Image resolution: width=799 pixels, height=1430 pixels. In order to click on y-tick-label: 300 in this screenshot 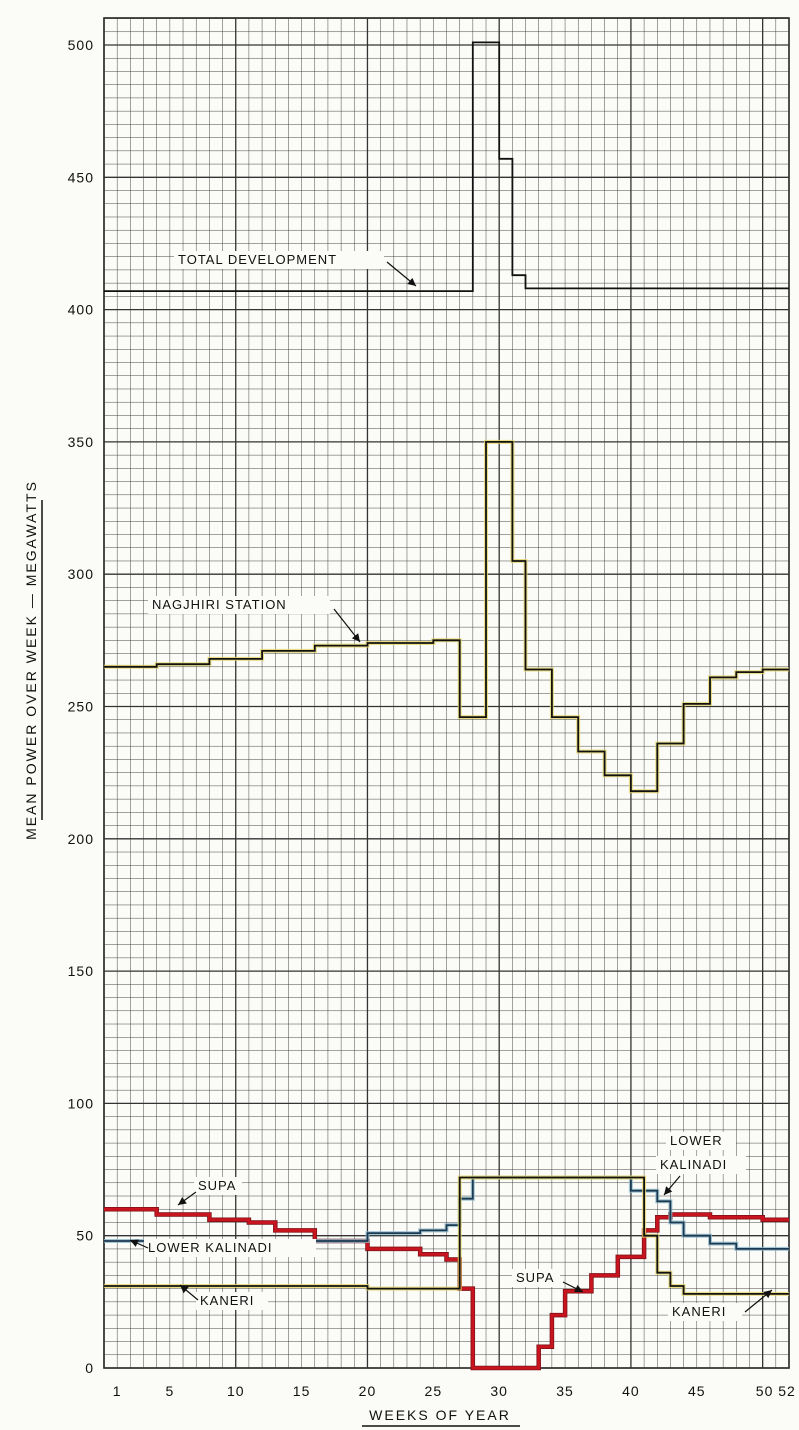, I will do `click(81, 574)`.